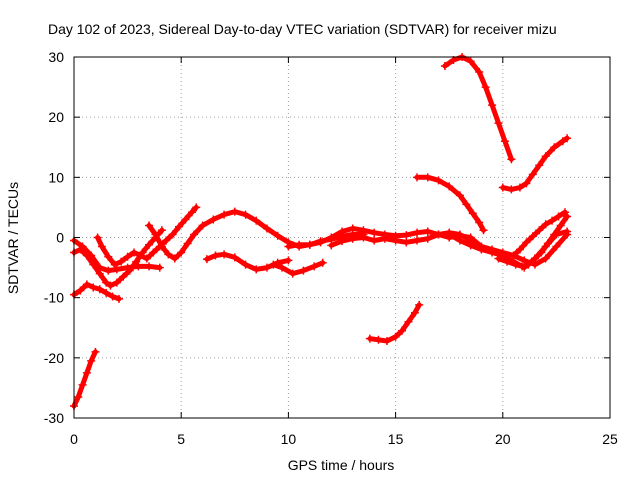 The image size is (640, 480). What do you see at coordinates (610, 439) in the screenshot?
I see `x-tick-label: 25` at bounding box center [610, 439].